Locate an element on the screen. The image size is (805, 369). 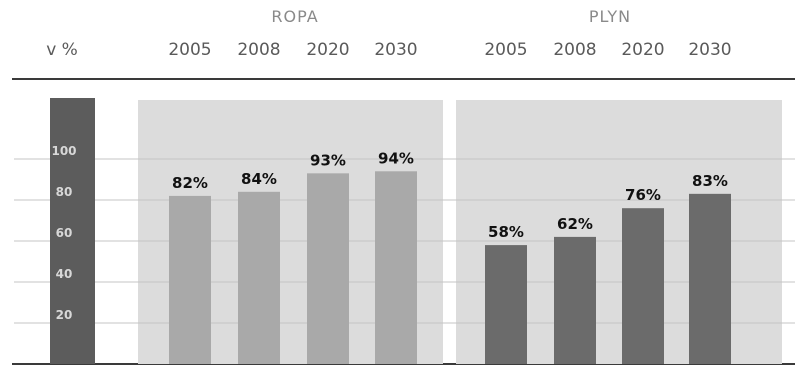
group-title: PLYN is located at coordinates (610, 16).